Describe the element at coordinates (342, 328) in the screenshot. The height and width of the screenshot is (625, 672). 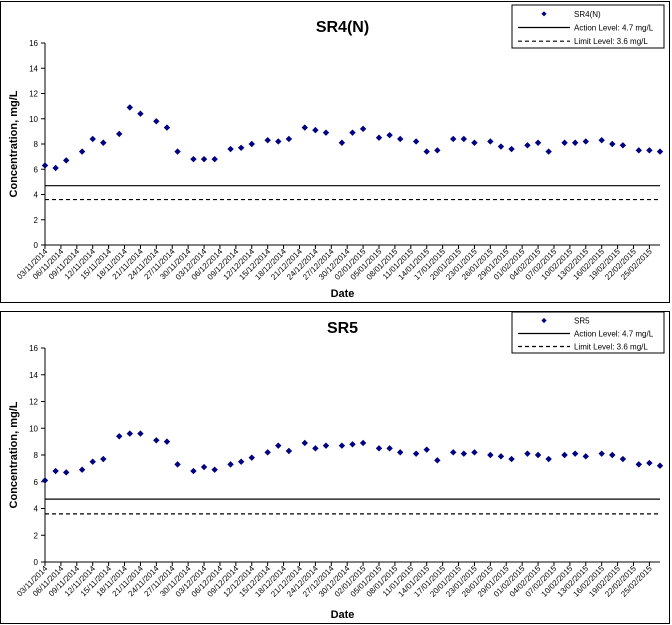
I see `chart-title: SR5` at that location.